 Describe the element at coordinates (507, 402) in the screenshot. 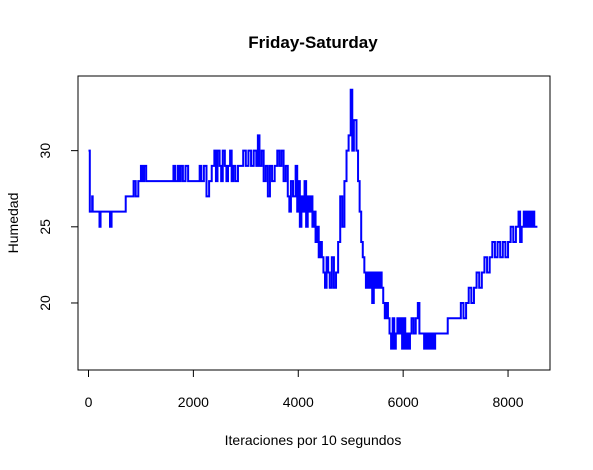

I see `x-tick-label-8000: 8000` at that location.